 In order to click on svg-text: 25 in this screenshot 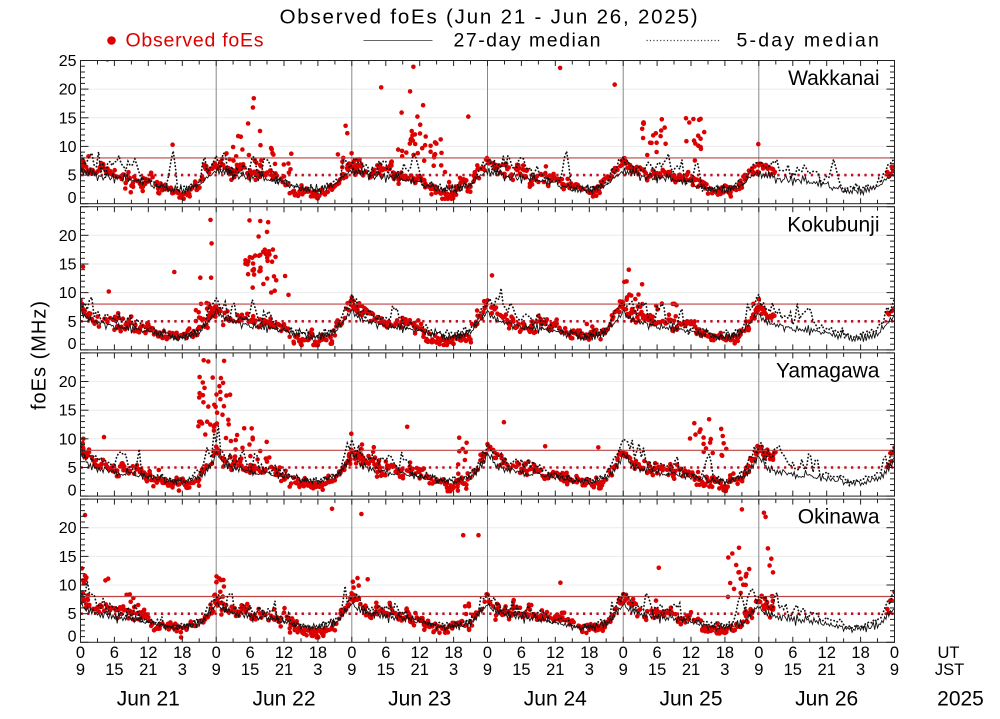, I will do `click(68, 61)`.